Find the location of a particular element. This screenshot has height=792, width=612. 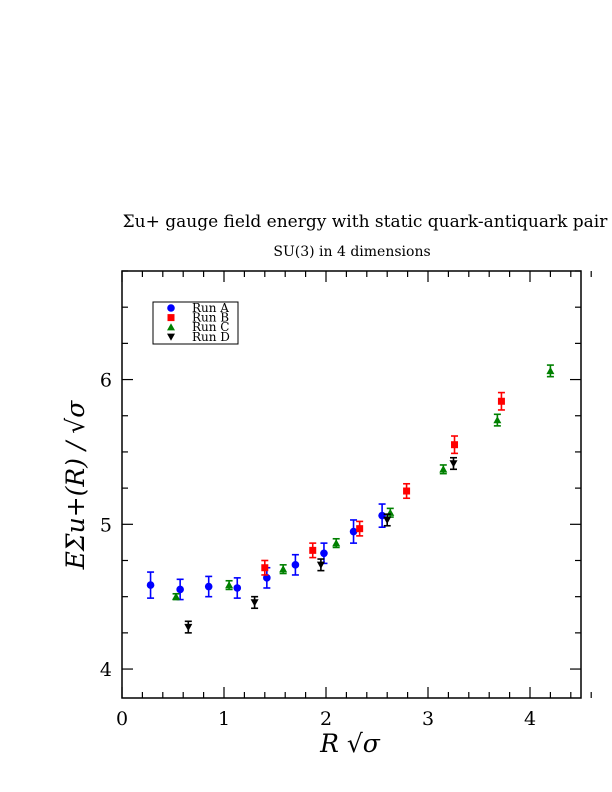

legend-label: Run C is located at coordinates (211, 327).